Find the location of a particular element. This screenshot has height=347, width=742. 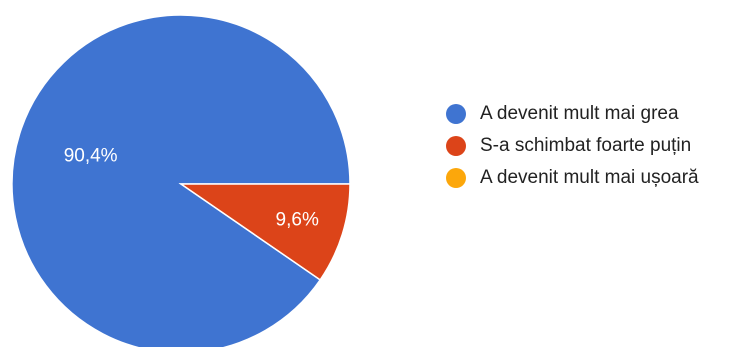

legend-label-2: A devenit mult mai ușoară is located at coordinates (589, 177).